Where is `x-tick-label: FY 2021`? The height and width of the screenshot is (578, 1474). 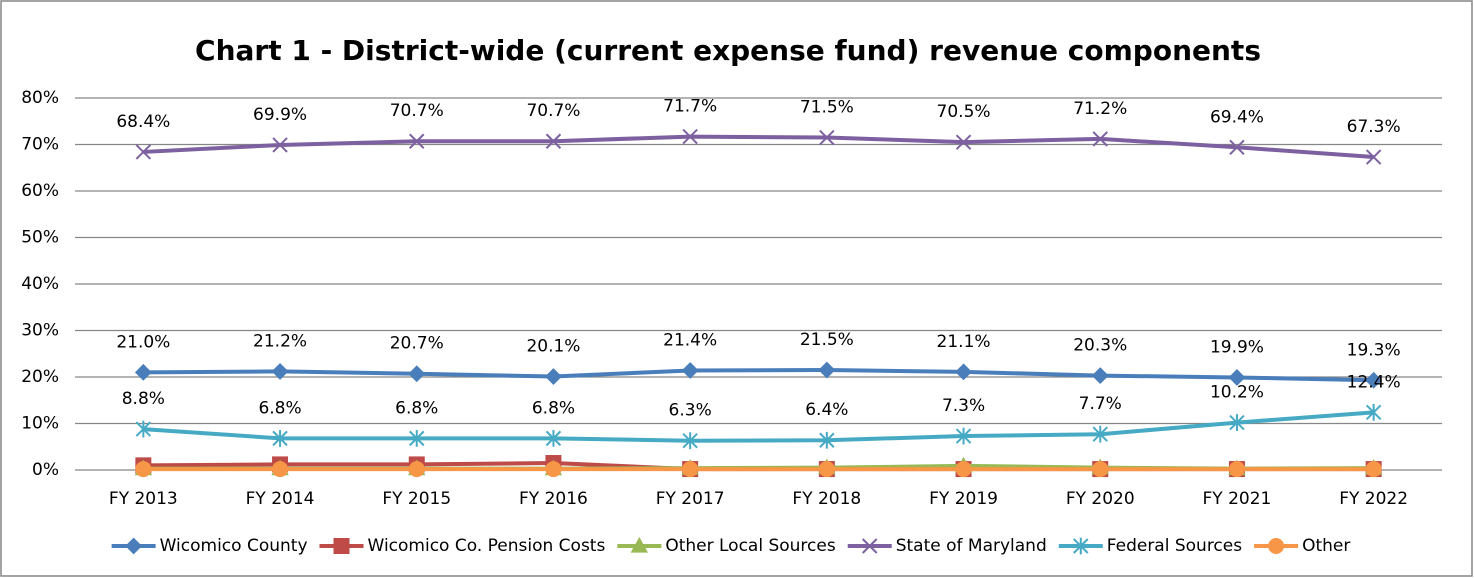
x-tick-label: FY 2021 is located at coordinates (1237, 499).